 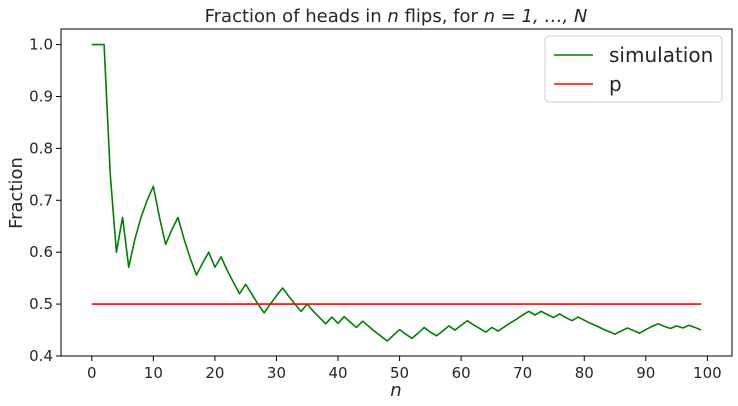 I want to click on x-tick-label: 100, so click(x=707, y=373).